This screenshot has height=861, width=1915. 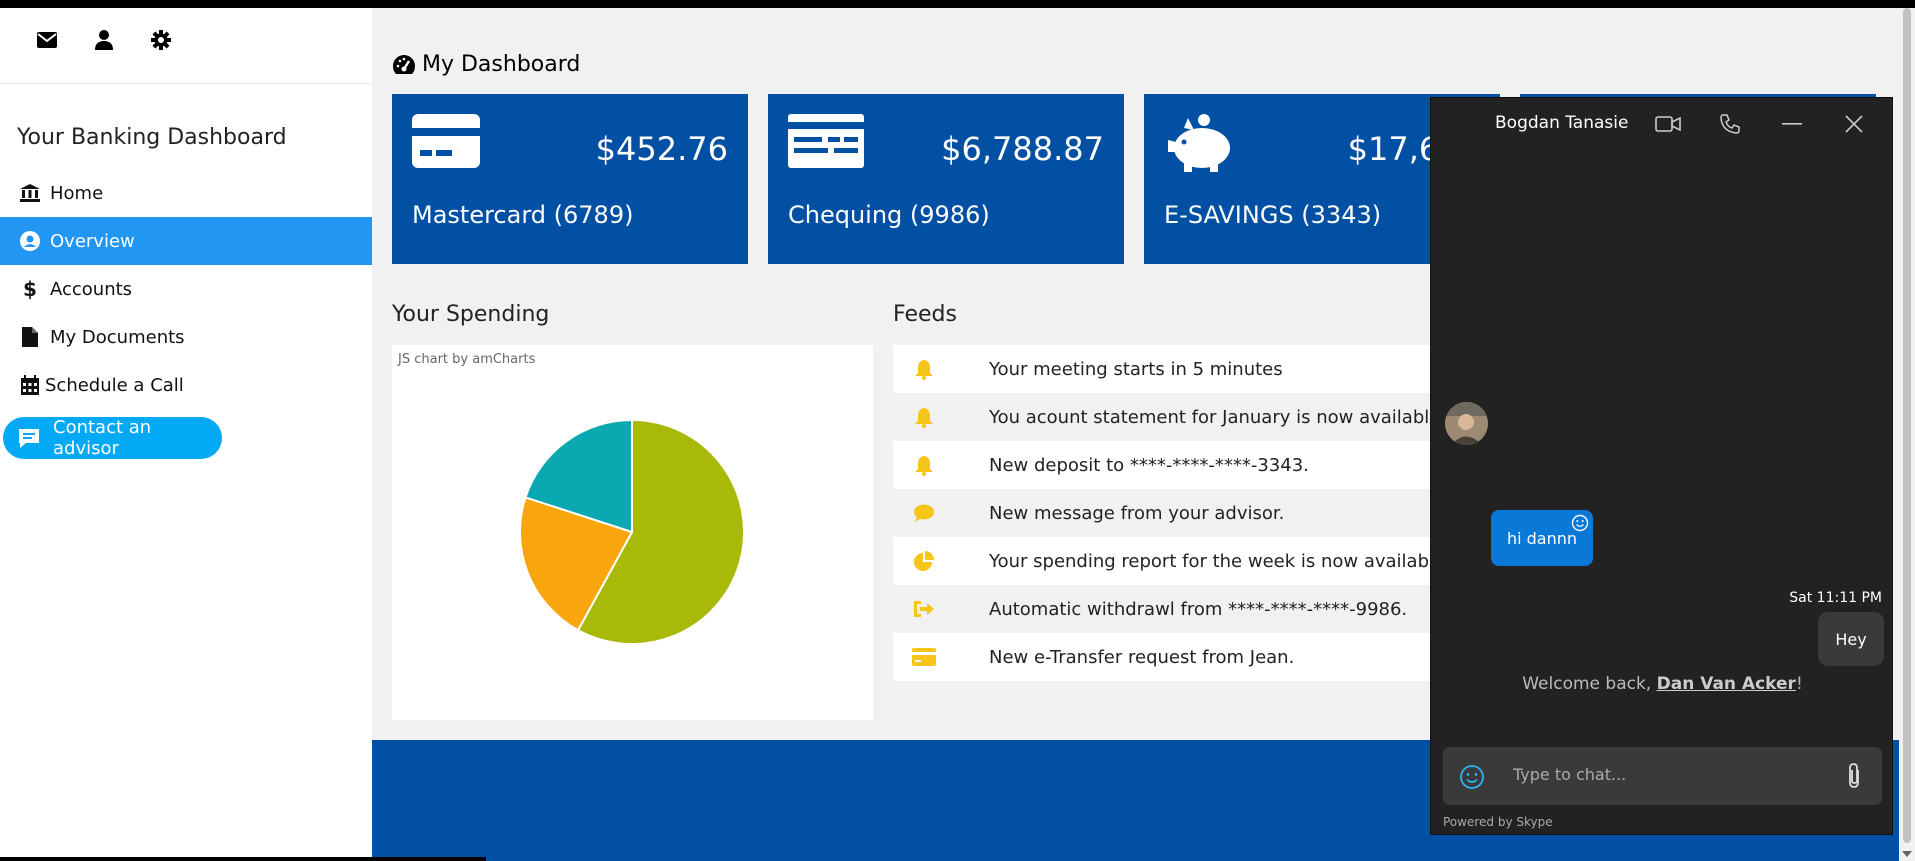 What do you see at coordinates (1907, 425) in the screenshot?
I see `scrollbar-thumb` at bounding box center [1907, 425].